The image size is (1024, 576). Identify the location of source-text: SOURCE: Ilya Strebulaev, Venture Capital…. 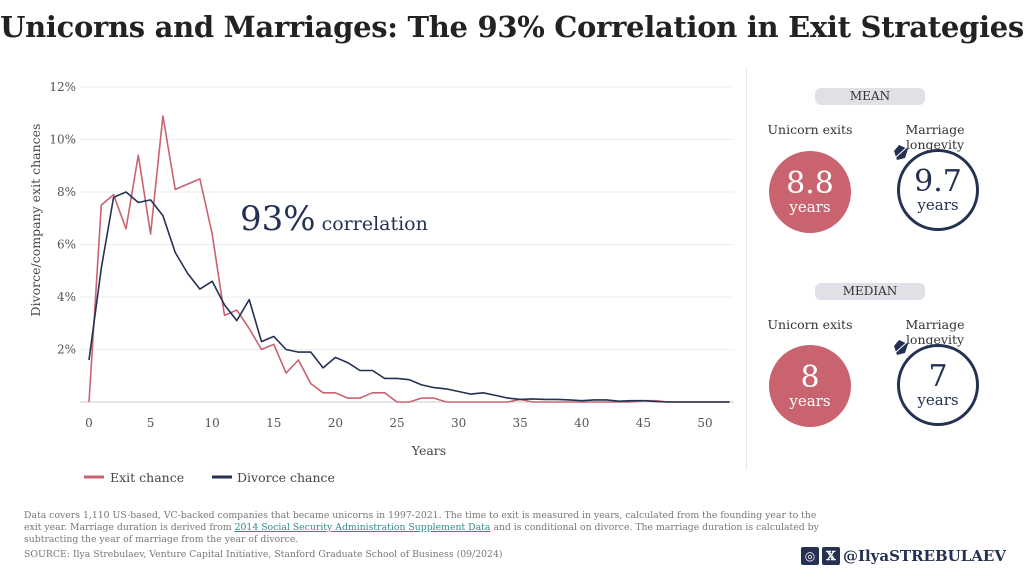
(263, 554).